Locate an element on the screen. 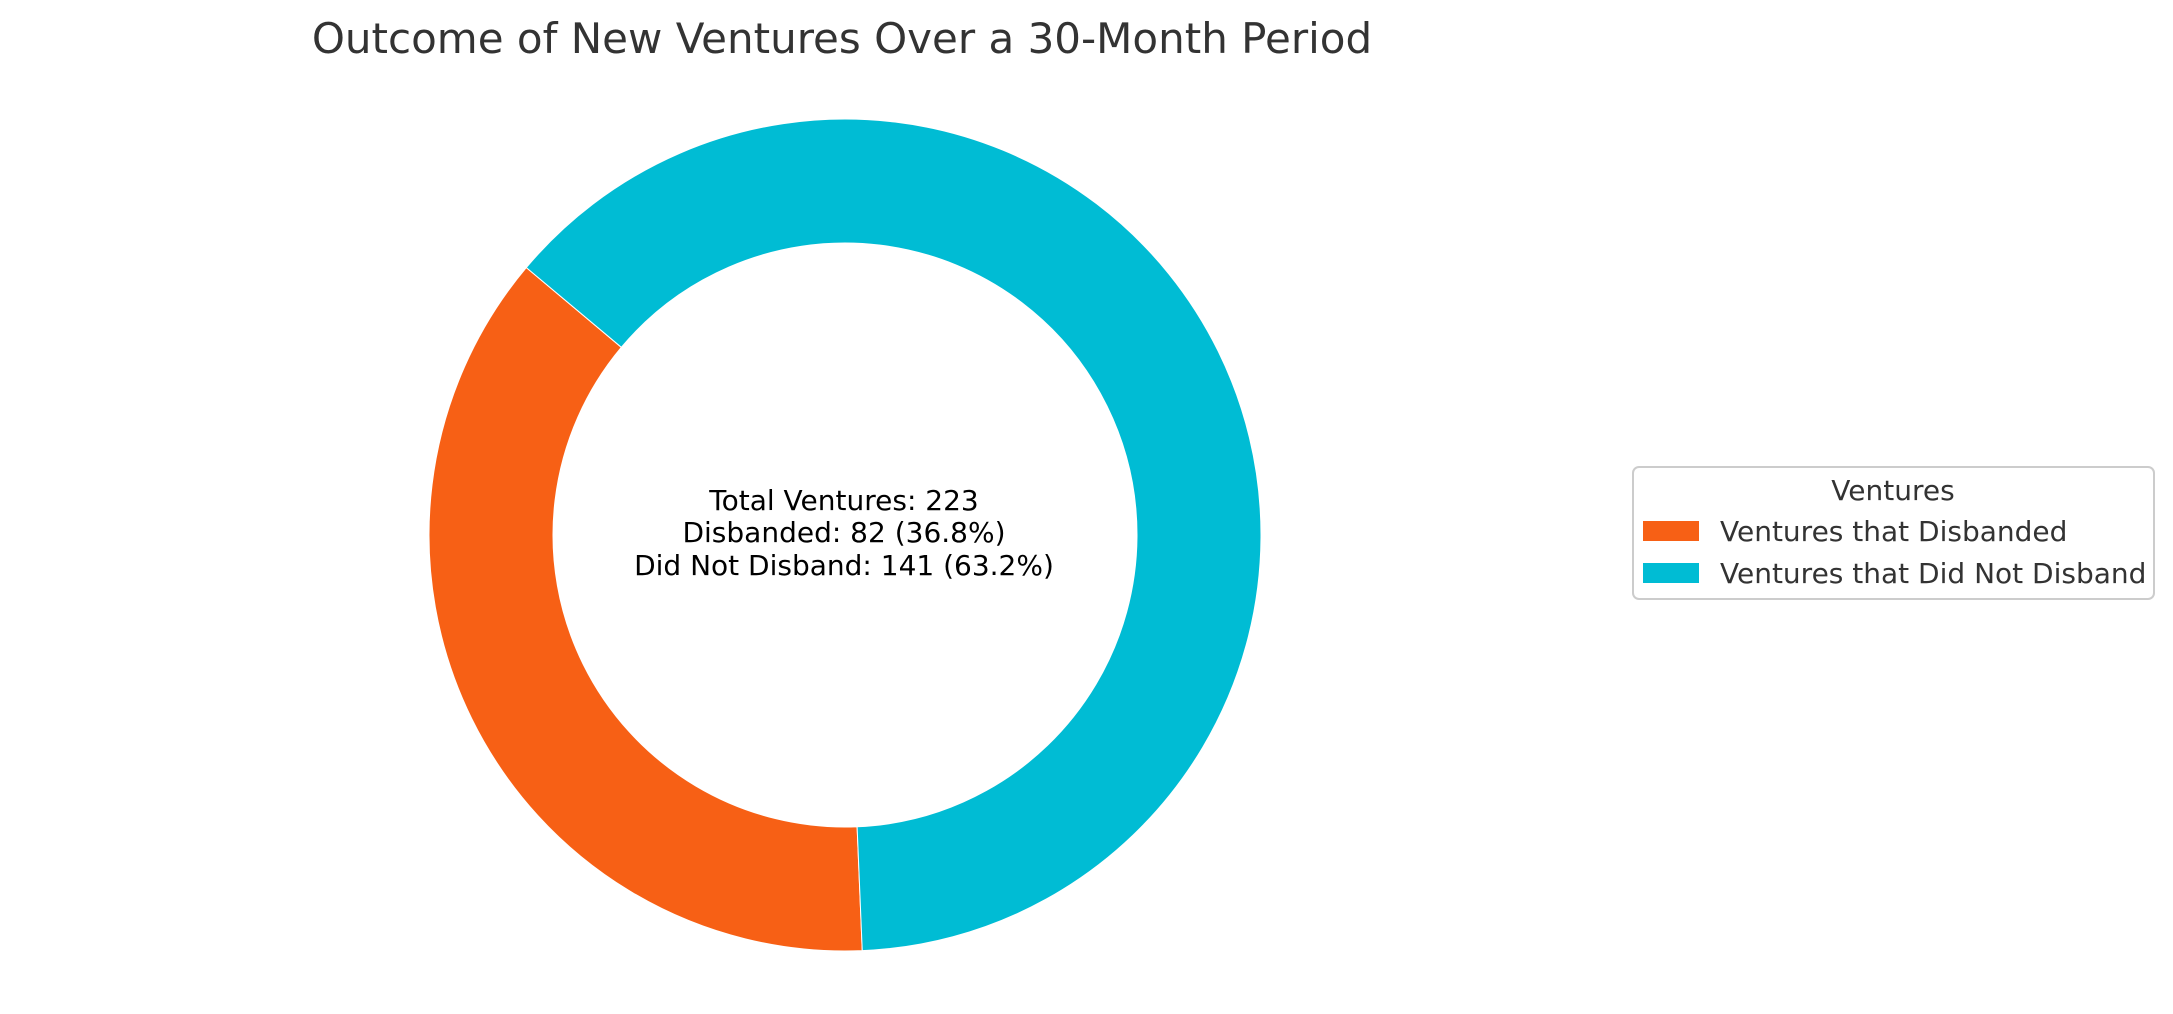 This screenshot has width=2173, height=1014. center-text-not-disbanded: Did Not Disband: 141 (63.2%) is located at coordinates (844, 565).